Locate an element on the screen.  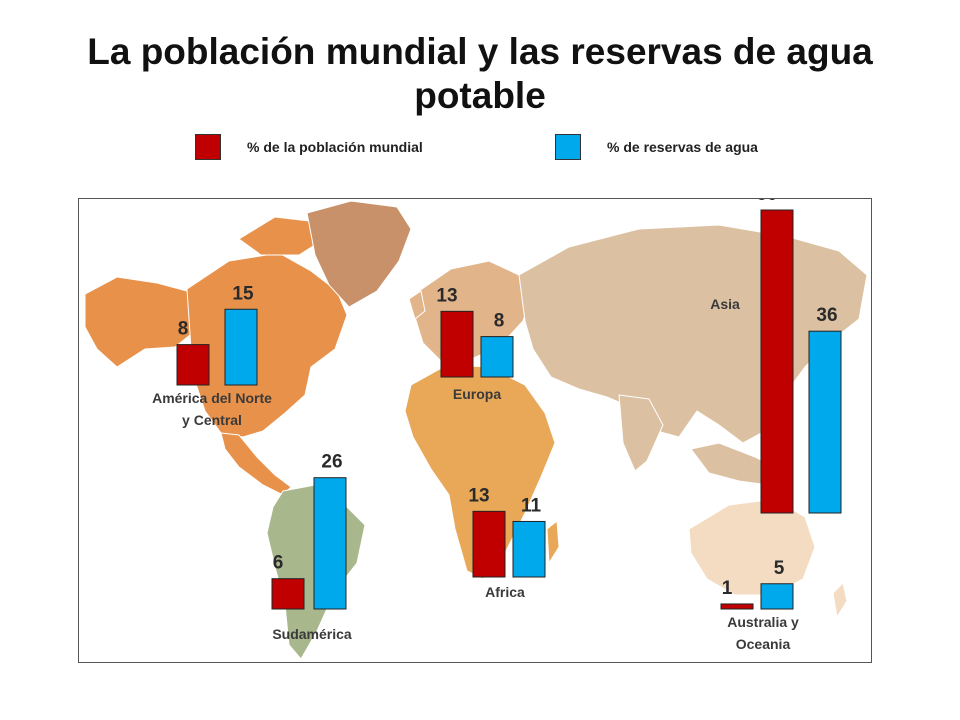
map-region-uk is located at coordinates (417, 305).